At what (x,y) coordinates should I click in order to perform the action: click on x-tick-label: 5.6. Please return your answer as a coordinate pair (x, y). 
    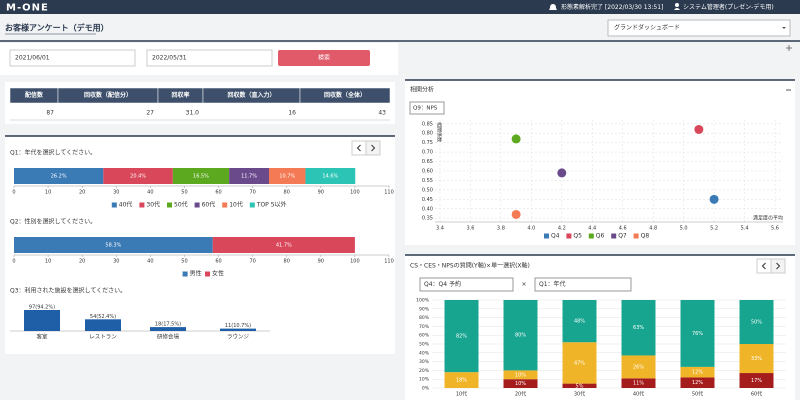
    Looking at the image, I should click on (775, 229).